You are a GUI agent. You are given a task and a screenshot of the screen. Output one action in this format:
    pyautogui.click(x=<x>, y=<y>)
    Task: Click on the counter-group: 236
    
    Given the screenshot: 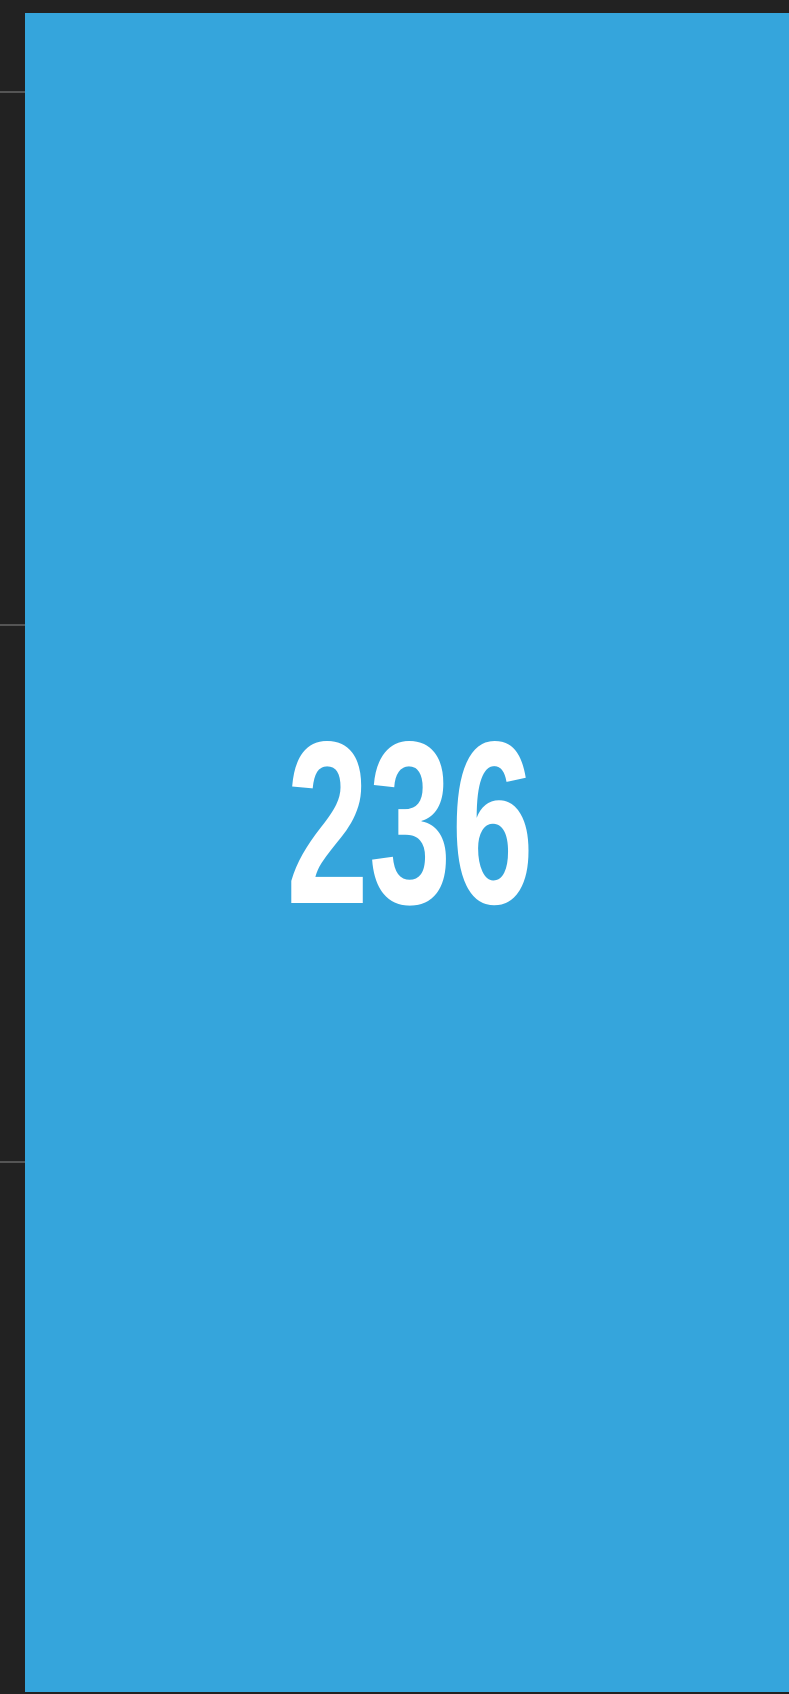 What is the action you would take?
    pyautogui.click(x=410, y=824)
    